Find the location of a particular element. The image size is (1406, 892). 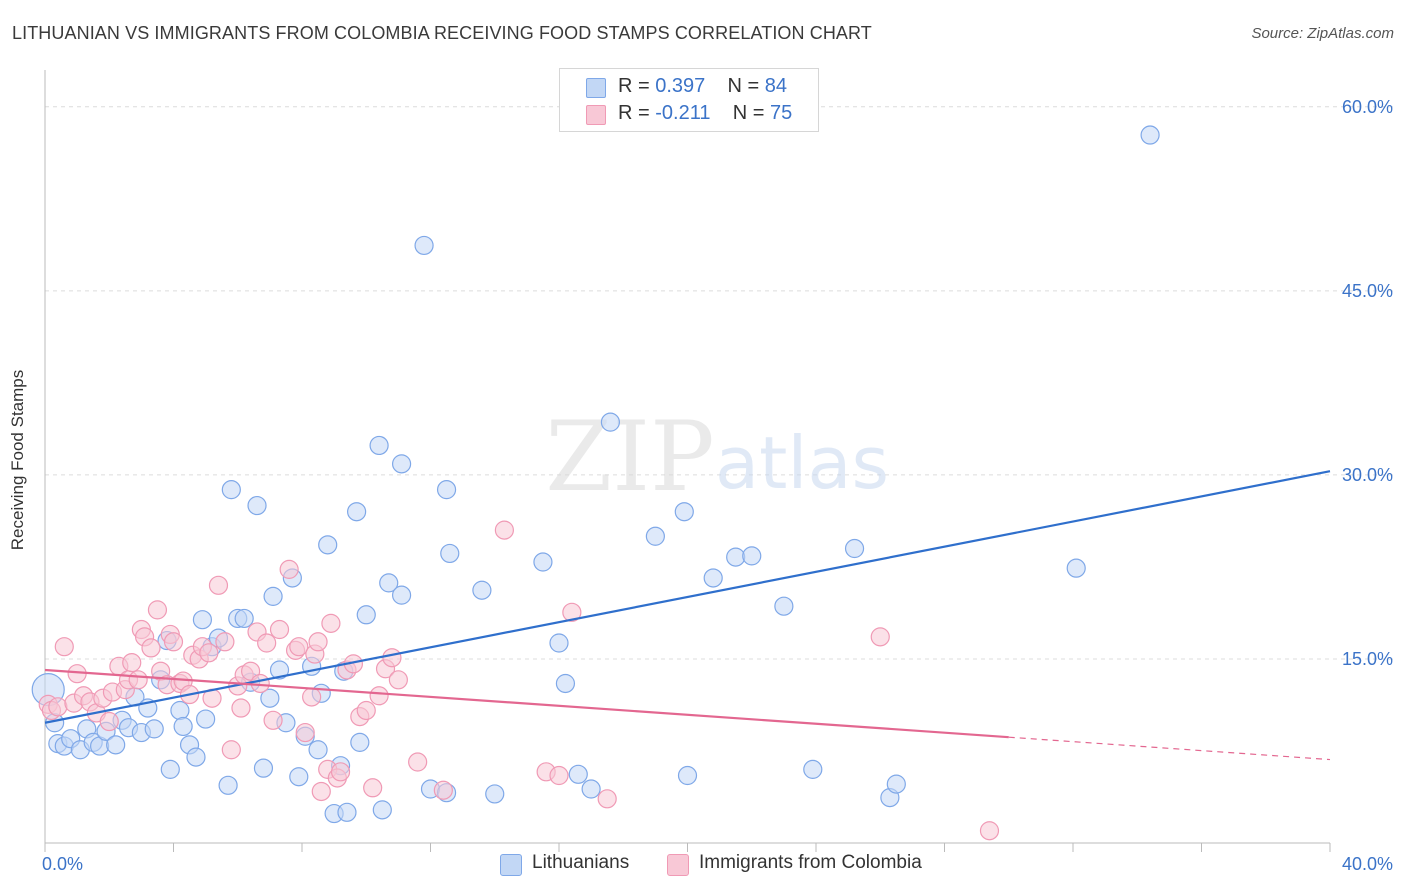

series-swatch-pink is located at coordinates (678, 865).